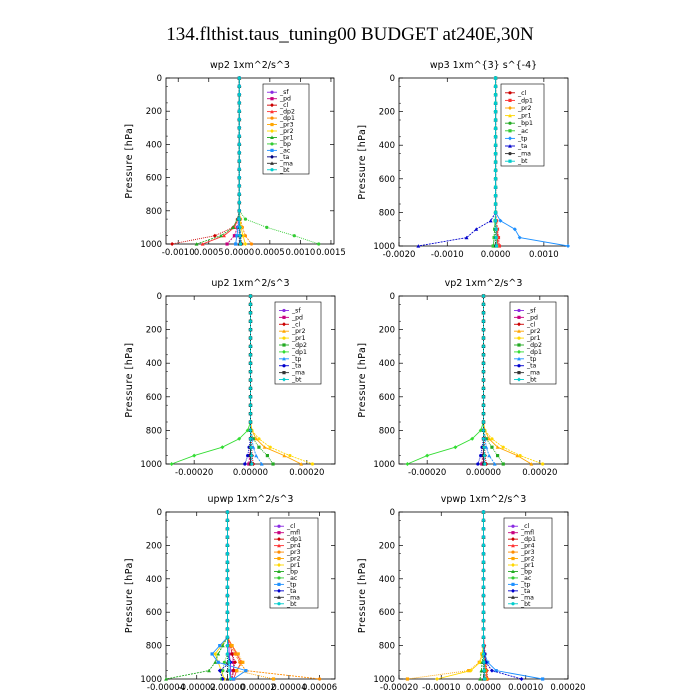 Image resolution: width=700 pixels, height=700 pixels. What do you see at coordinates (154, 179) in the screenshot?
I see `y-tick-label: 600` at bounding box center [154, 179].